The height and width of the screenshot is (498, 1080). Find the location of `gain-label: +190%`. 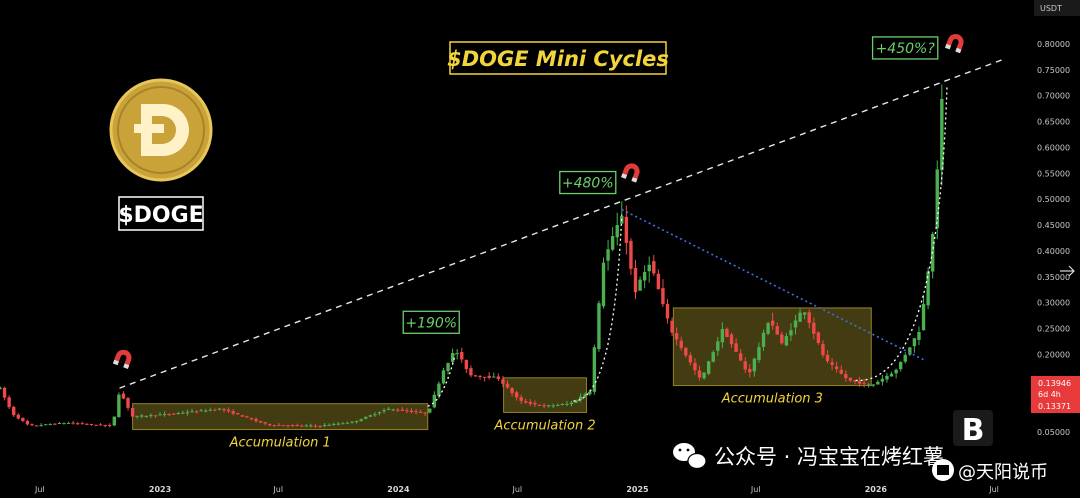

gain-label: +190% is located at coordinates (431, 323).